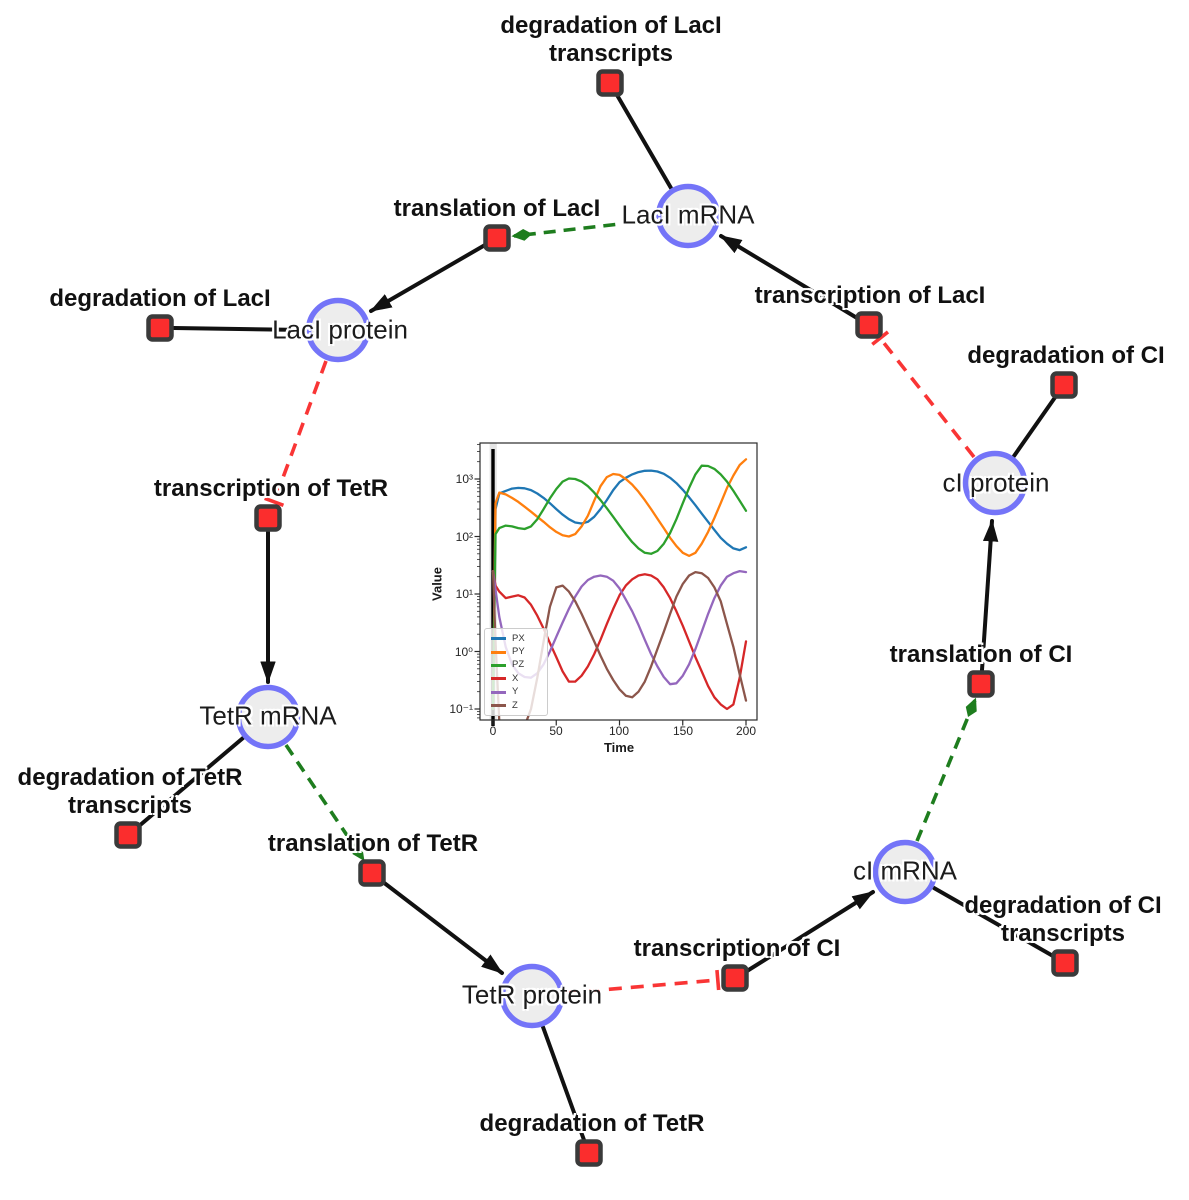  What do you see at coordinates (981, 684) in the screenshot?
I see `reaction-node-translation-ci` at bounding box center [981, 684].